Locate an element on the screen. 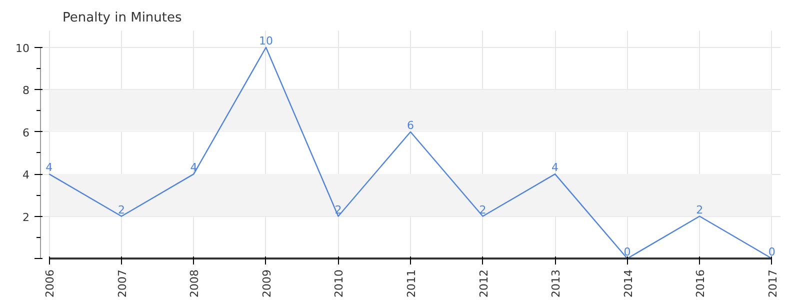 The height and width of the screenshot is (300, 800). x-tick-label: 2011 is located at coordinates (411, 283).